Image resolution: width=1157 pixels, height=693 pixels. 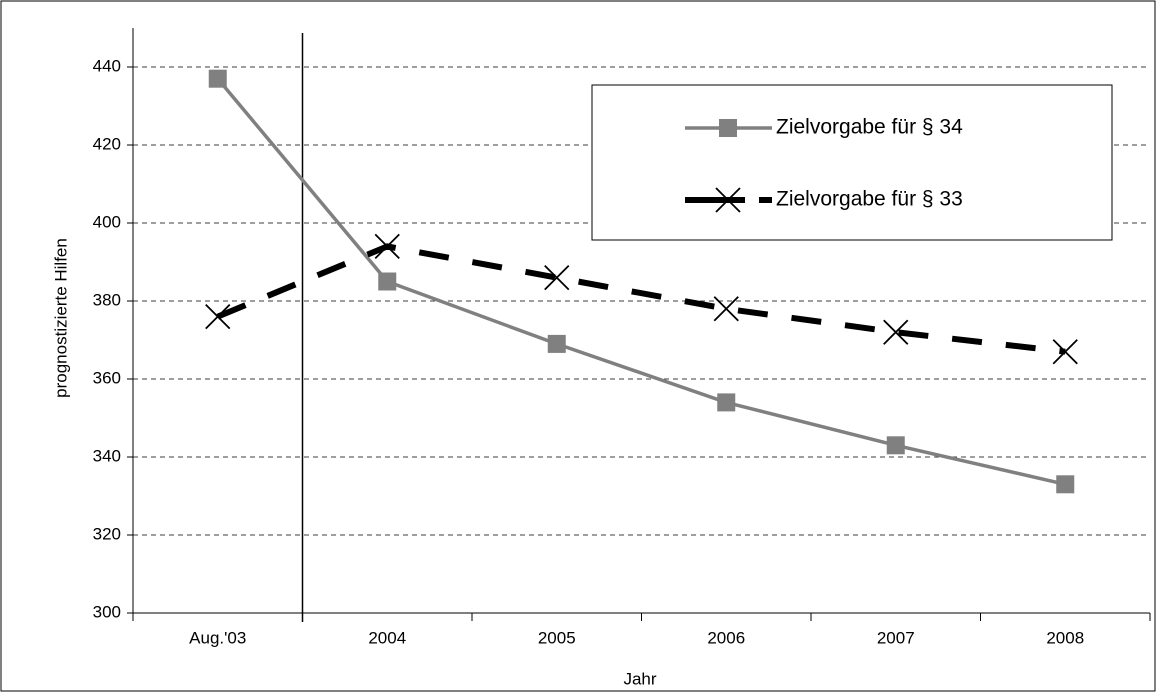 I want to click on y-tick-label: 320, so click(x=107, y=533).